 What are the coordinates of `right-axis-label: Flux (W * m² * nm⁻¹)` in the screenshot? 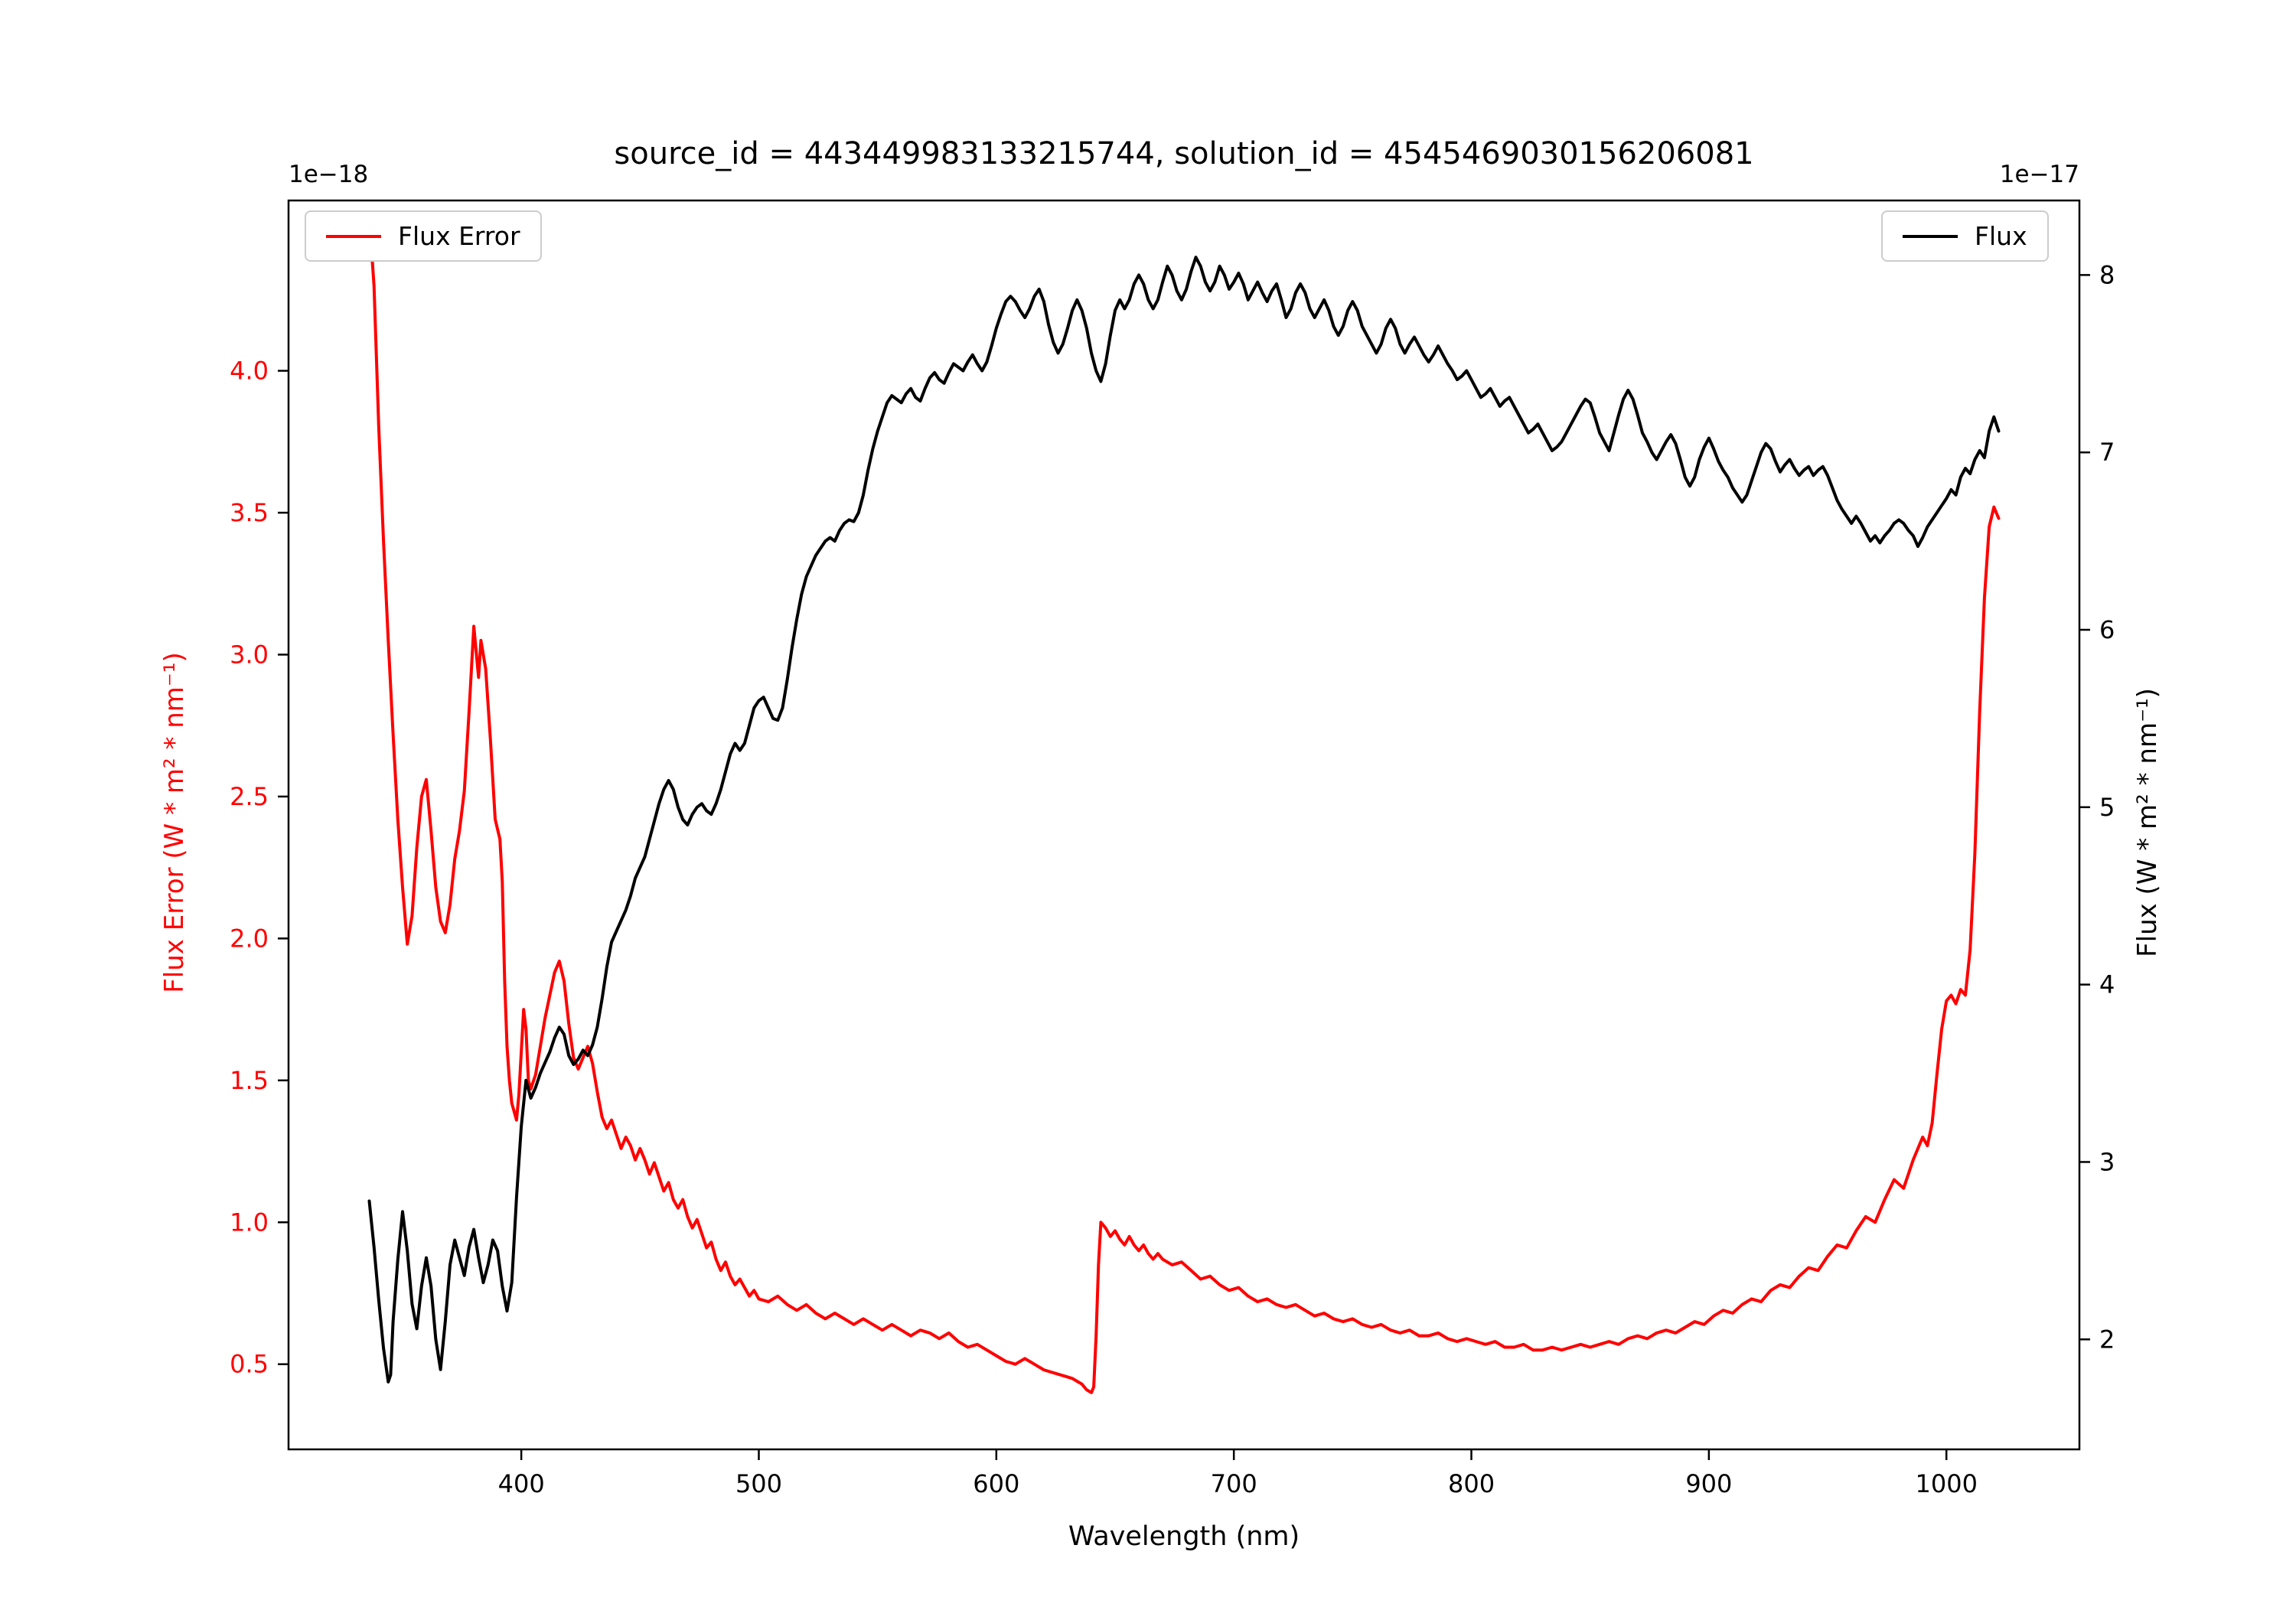 It's located at (2147, 822).